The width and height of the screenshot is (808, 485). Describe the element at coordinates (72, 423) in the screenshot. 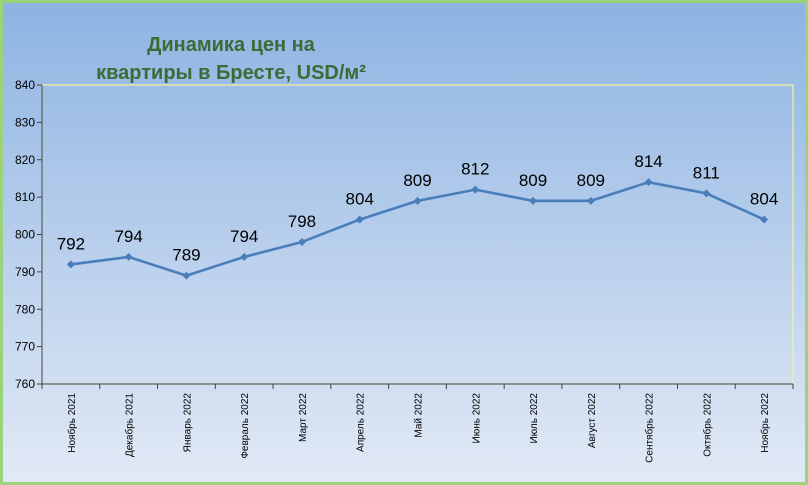

I see `x-tick-label: Ноябрь 2021` at that location.